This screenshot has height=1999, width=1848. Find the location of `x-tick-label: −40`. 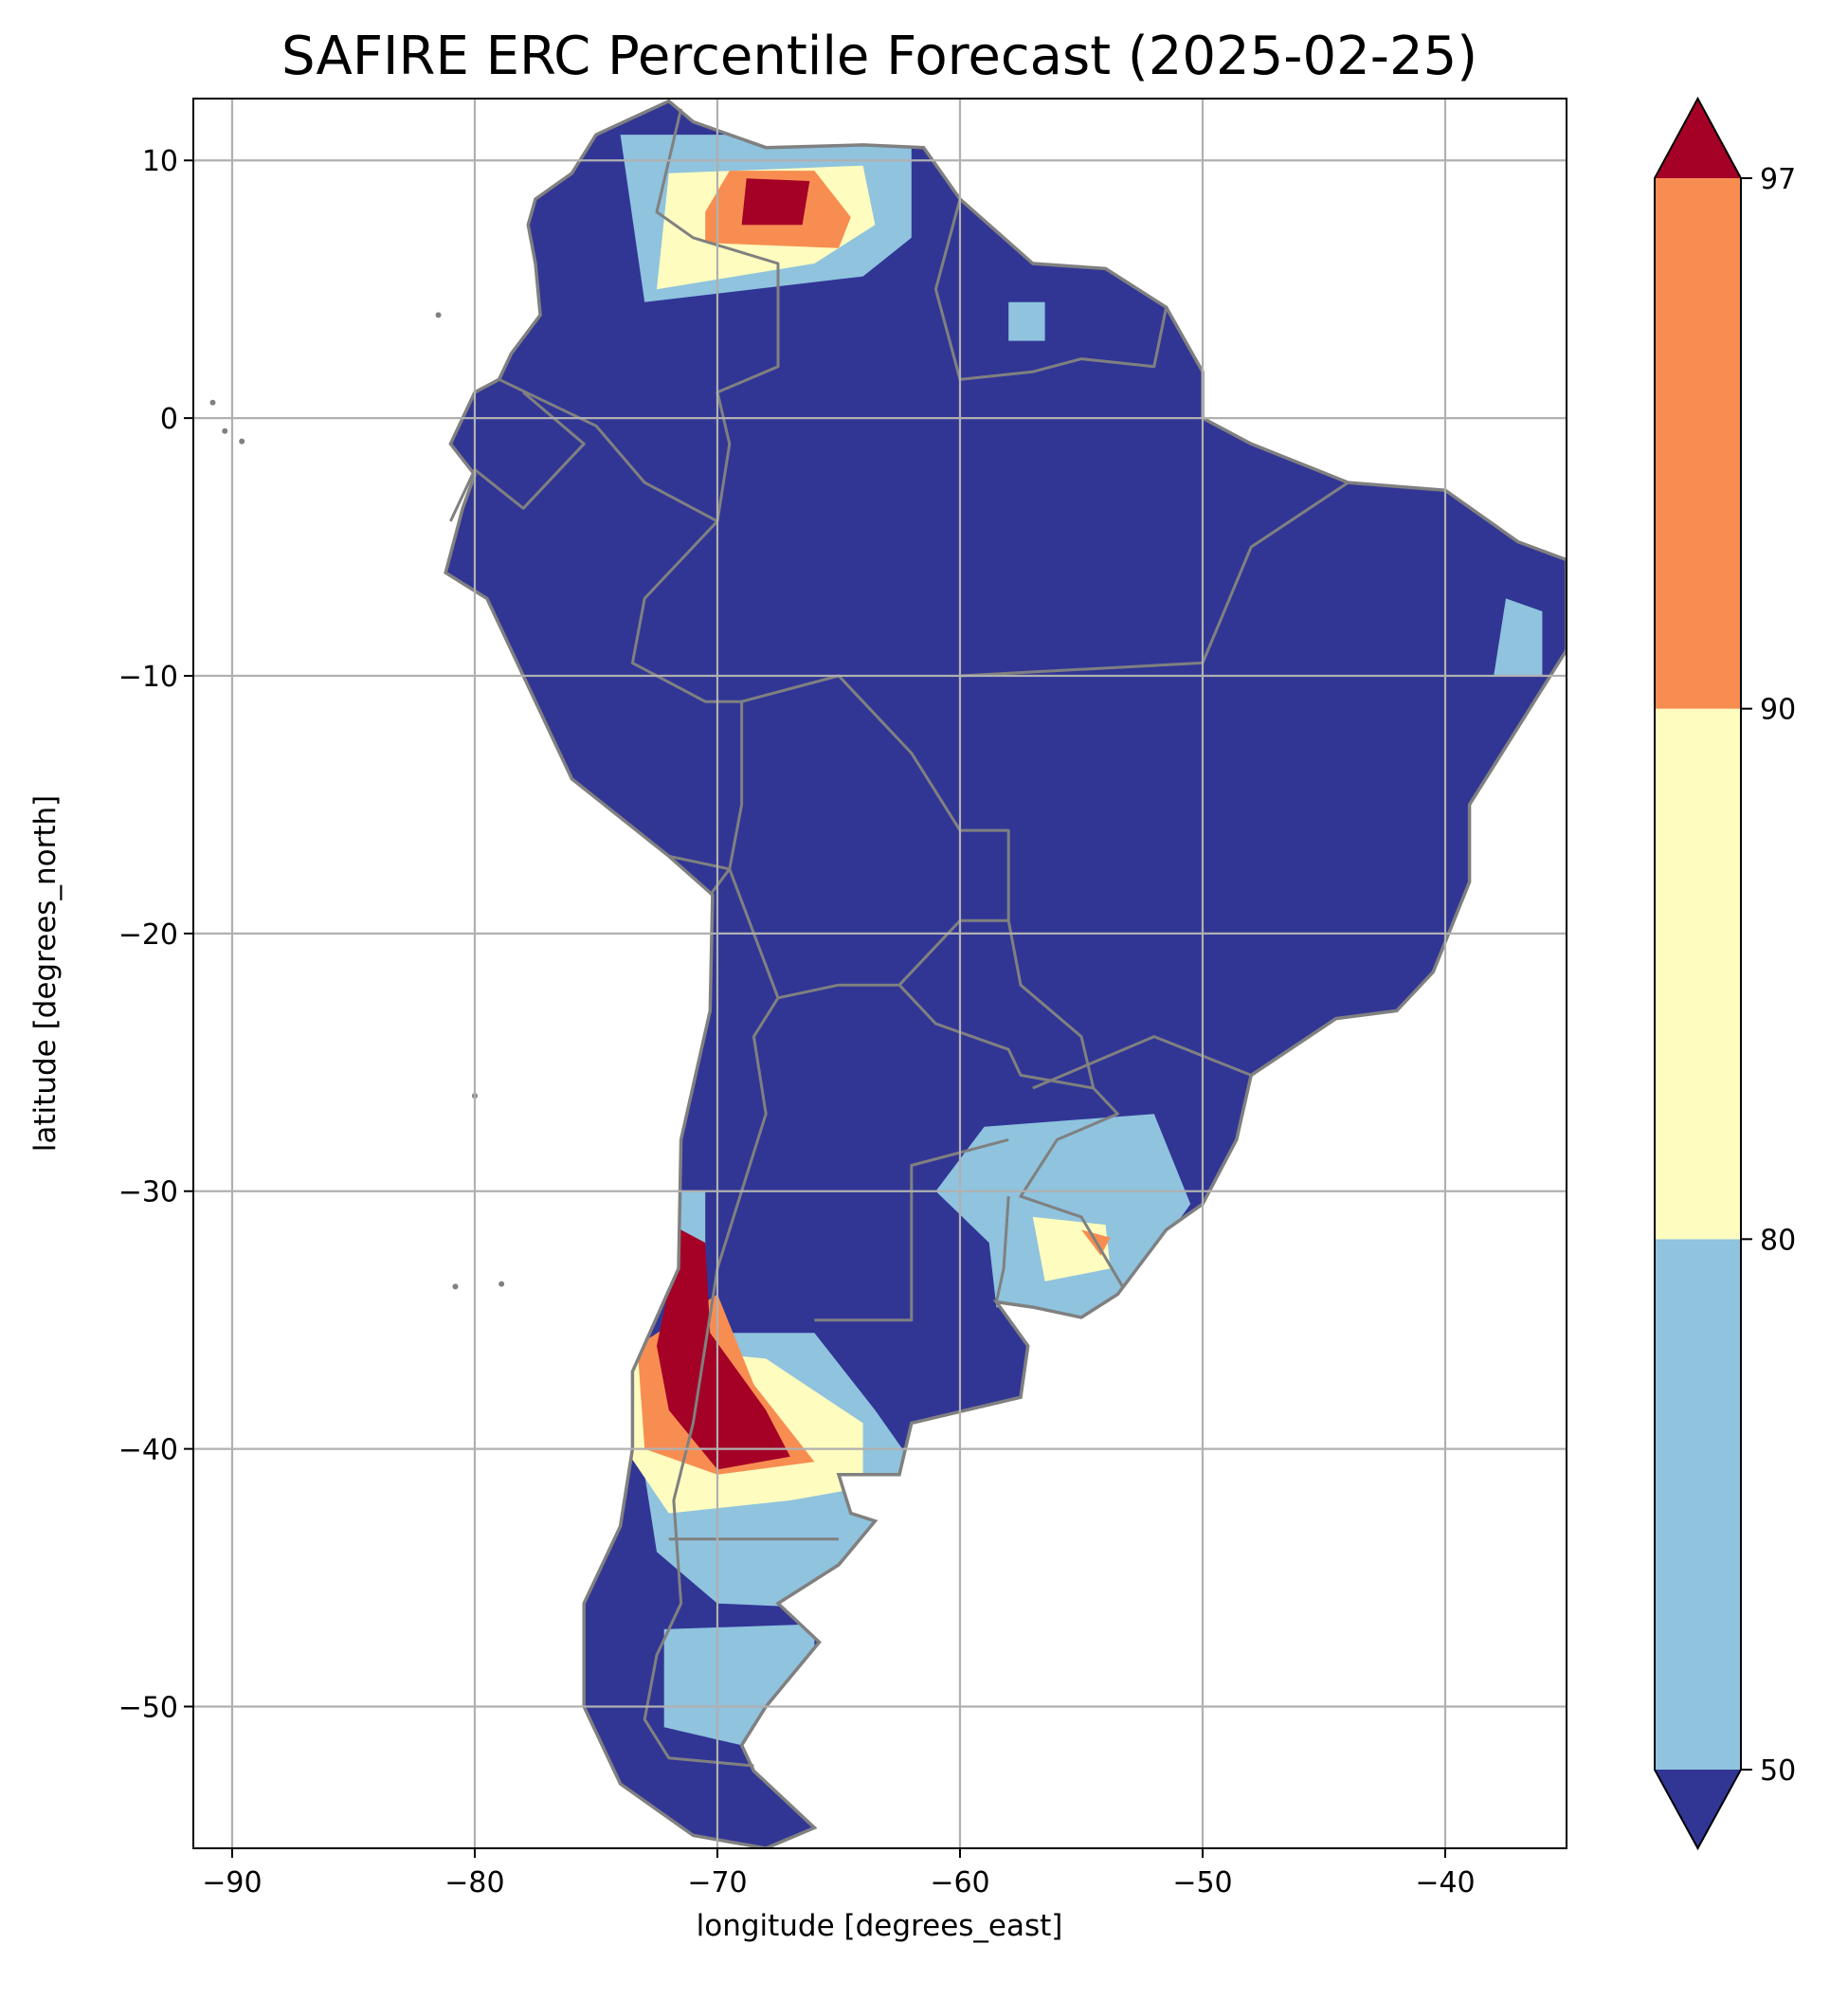

x-tick-label: −40 is located at coordinates (1445, 1883).